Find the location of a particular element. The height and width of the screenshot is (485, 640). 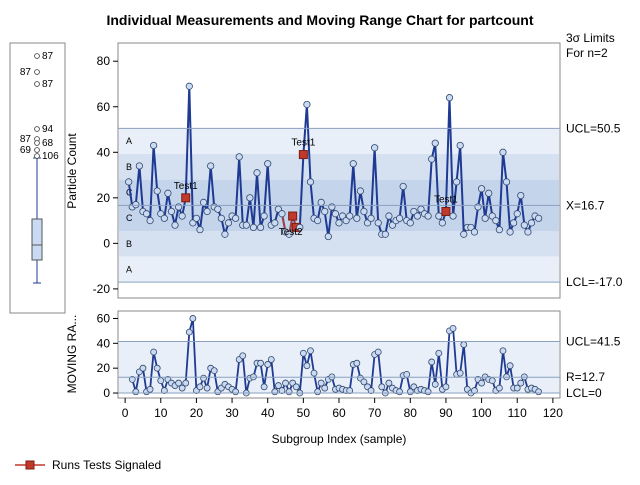

limit-label: LCL=0 is located at coordinates (584, 393).